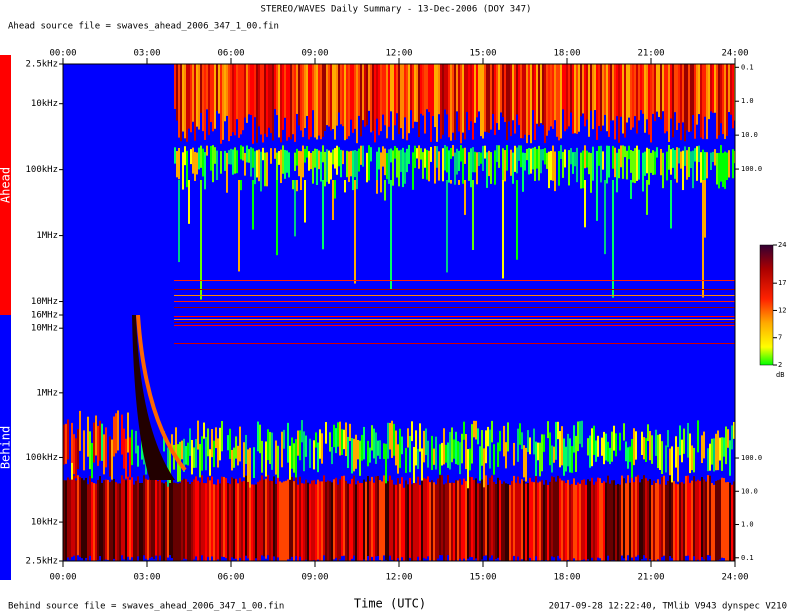 This screenshot has height=612, width=792. What do you see at coordinates (751, 458) in the screenshot?
I see `y2-tick-label: 100.0` at bounding box center [751, 458].